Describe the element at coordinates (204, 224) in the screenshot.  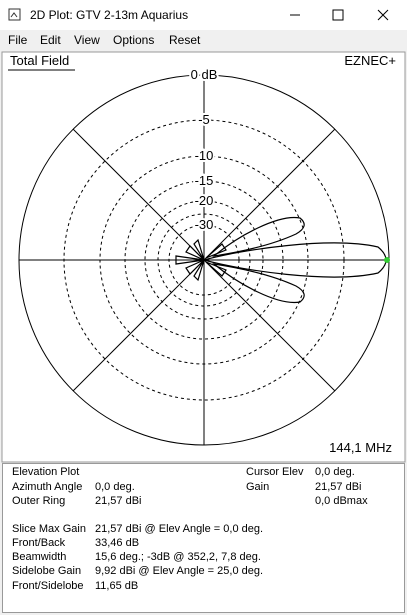
I see `ring-label: -30` at that location.